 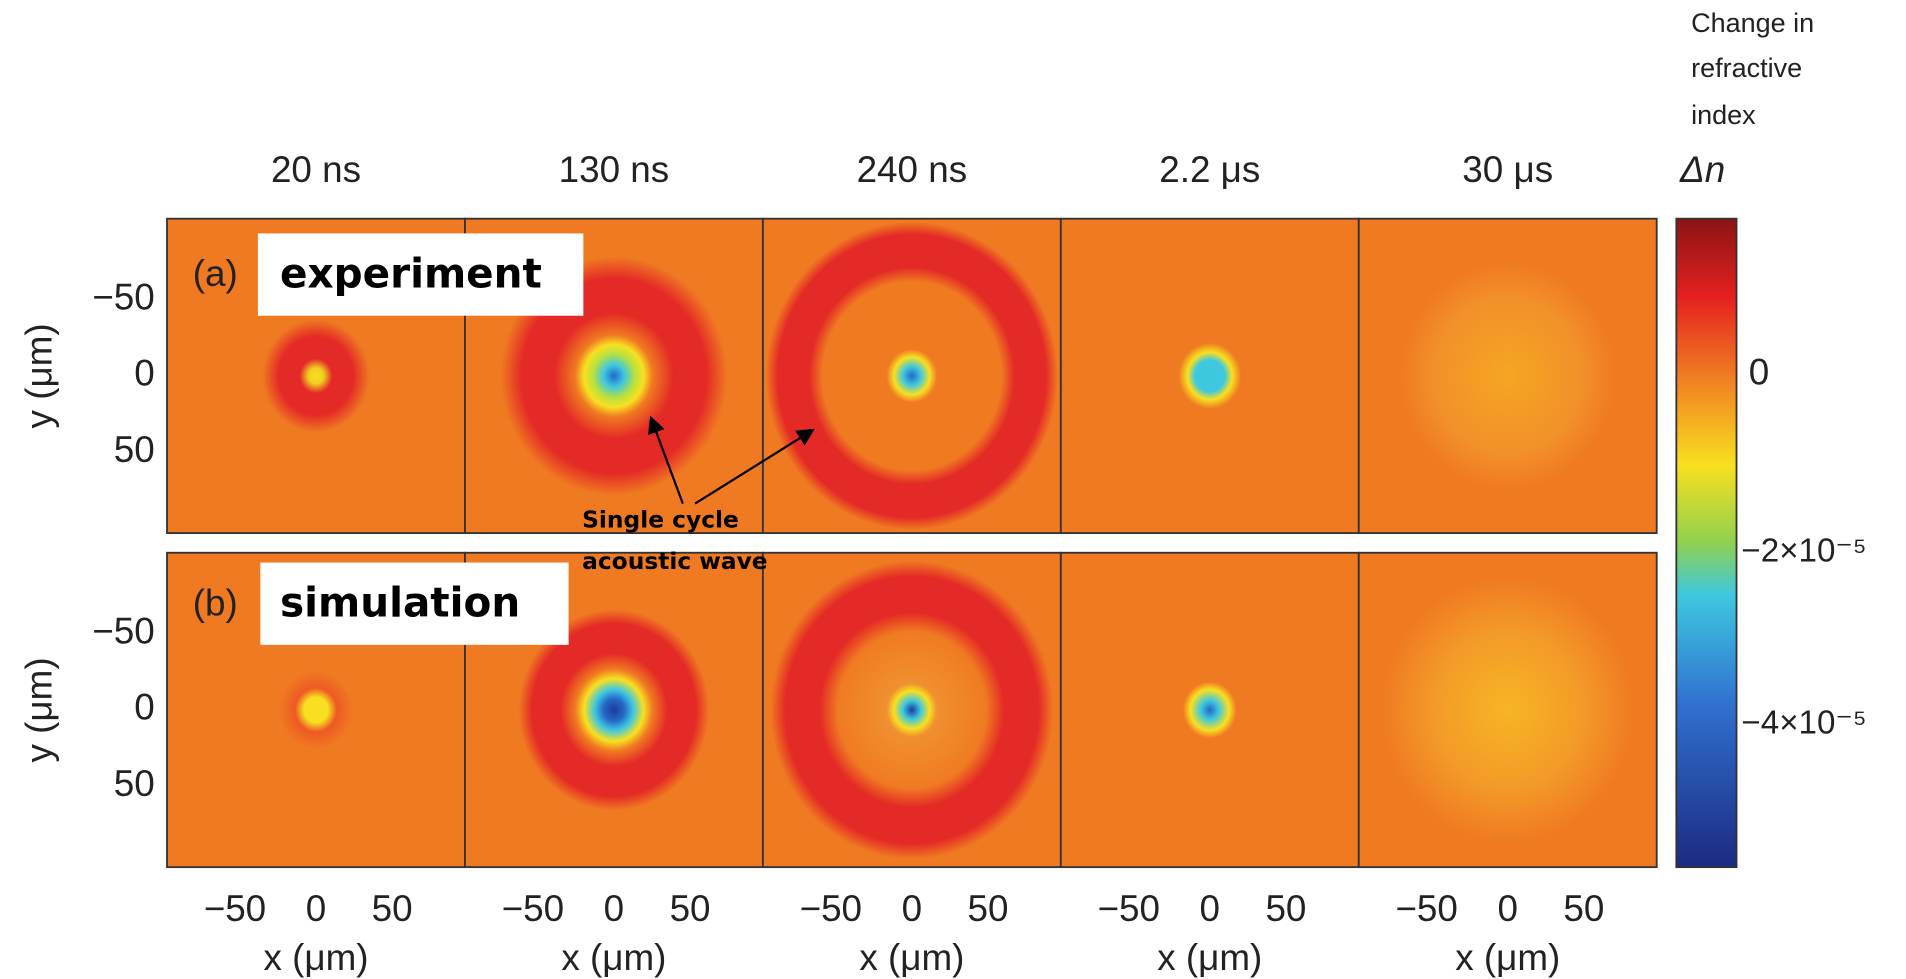 What do you see at coordinates (1752, 23) in the screenshot?
I see `colorbar-caption: Change in` at bounding box center [1752, 23].